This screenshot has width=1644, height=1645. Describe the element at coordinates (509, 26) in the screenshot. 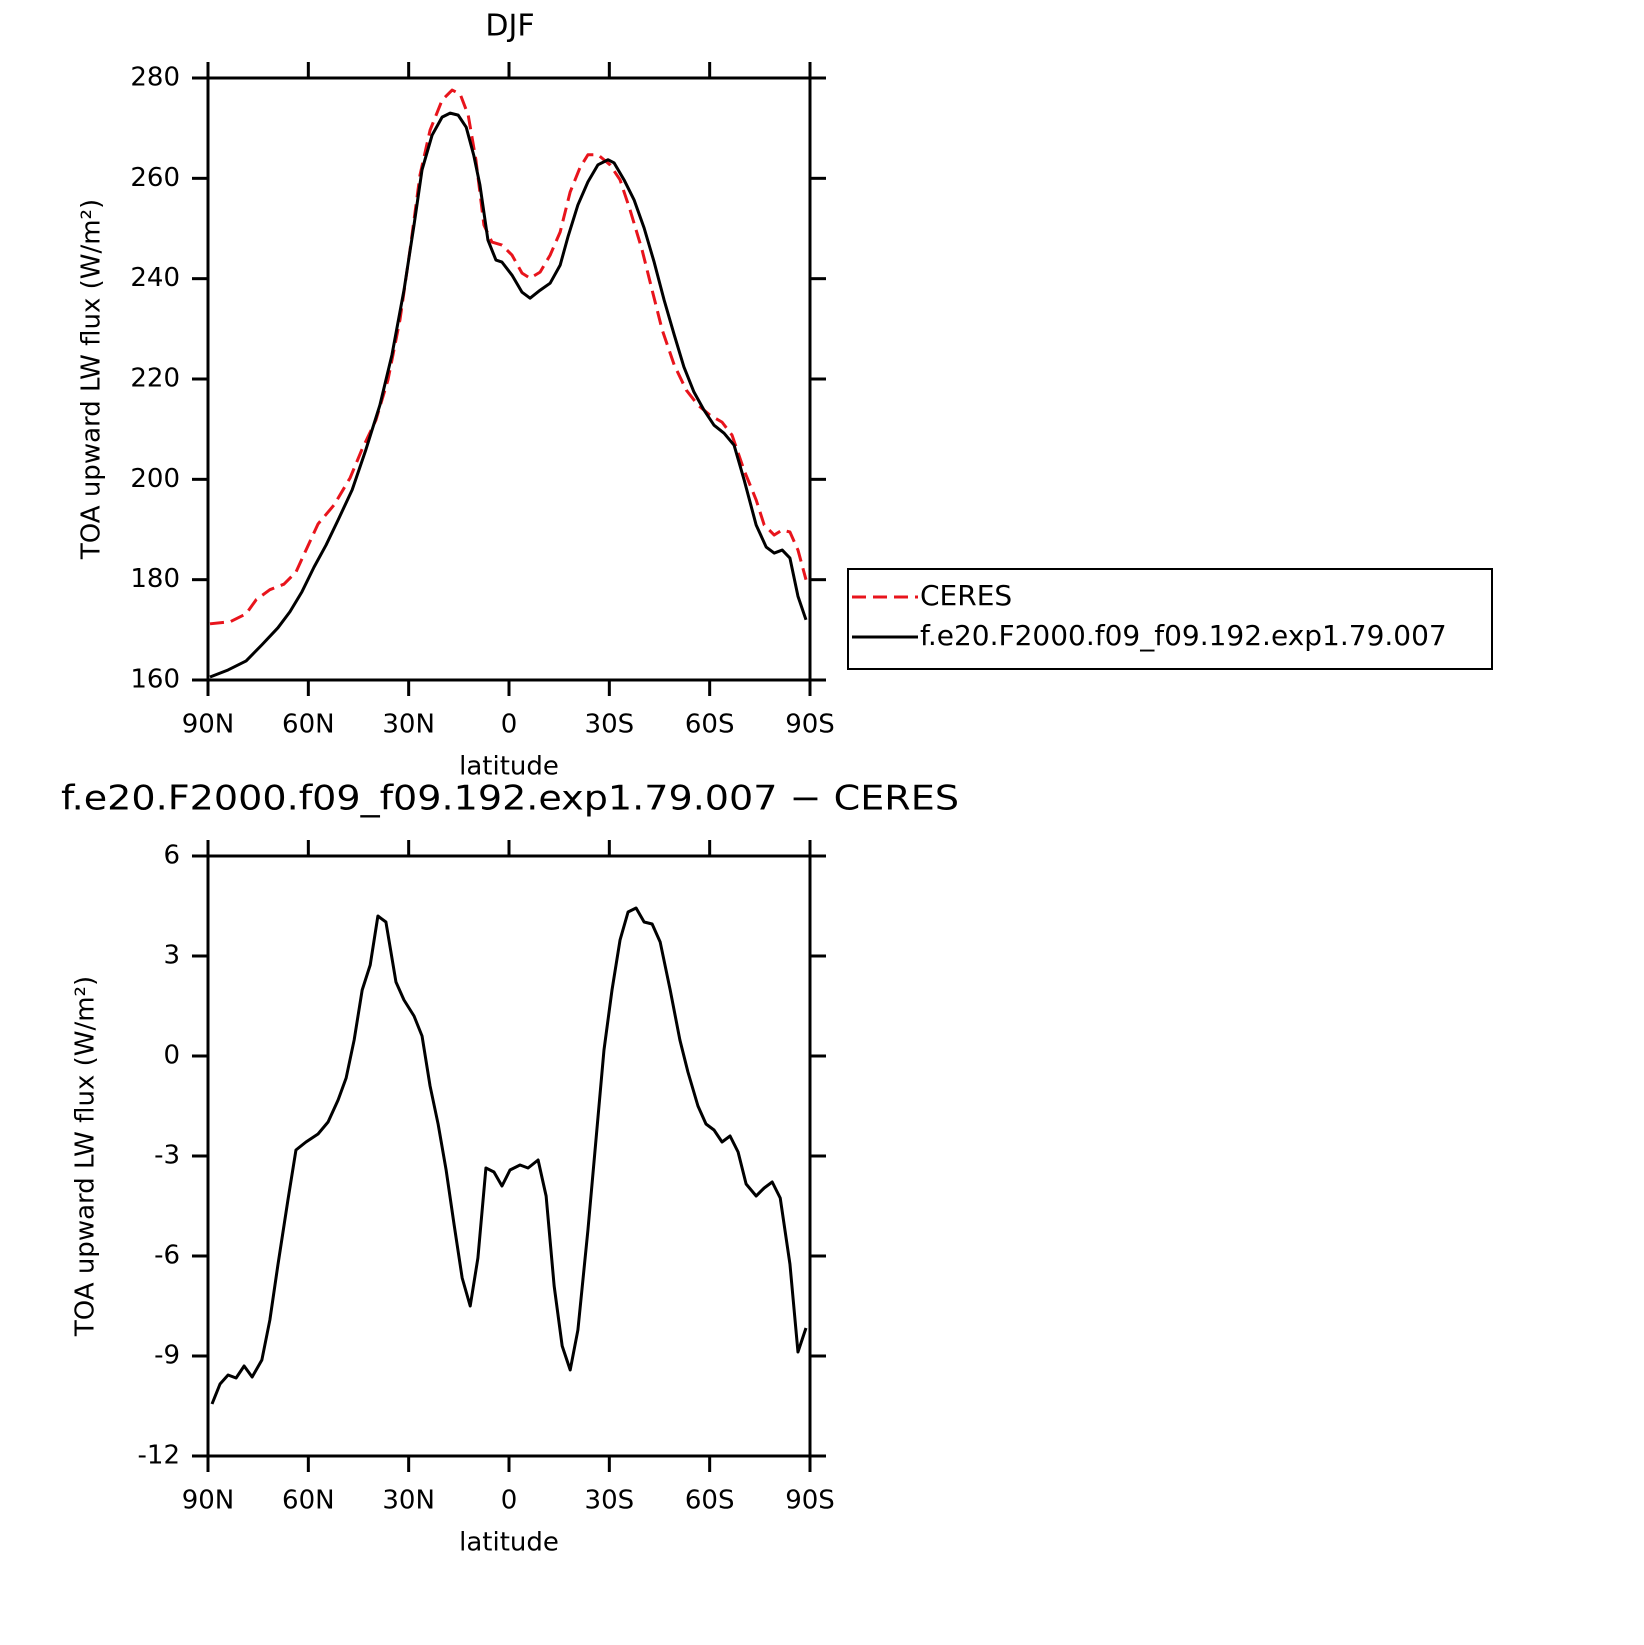

I see `chart-title: DJF` at that location.